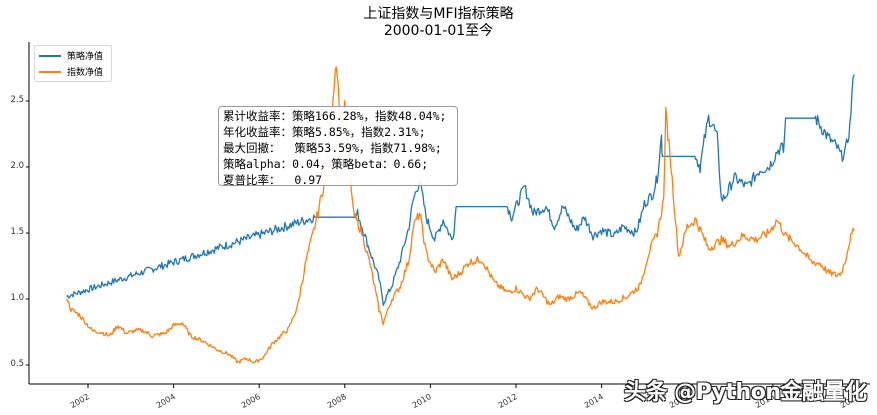  I want to click on stat-cumulative-return: 累计收益率：策略166.28%，指数48.04%;, so click(335, 116).